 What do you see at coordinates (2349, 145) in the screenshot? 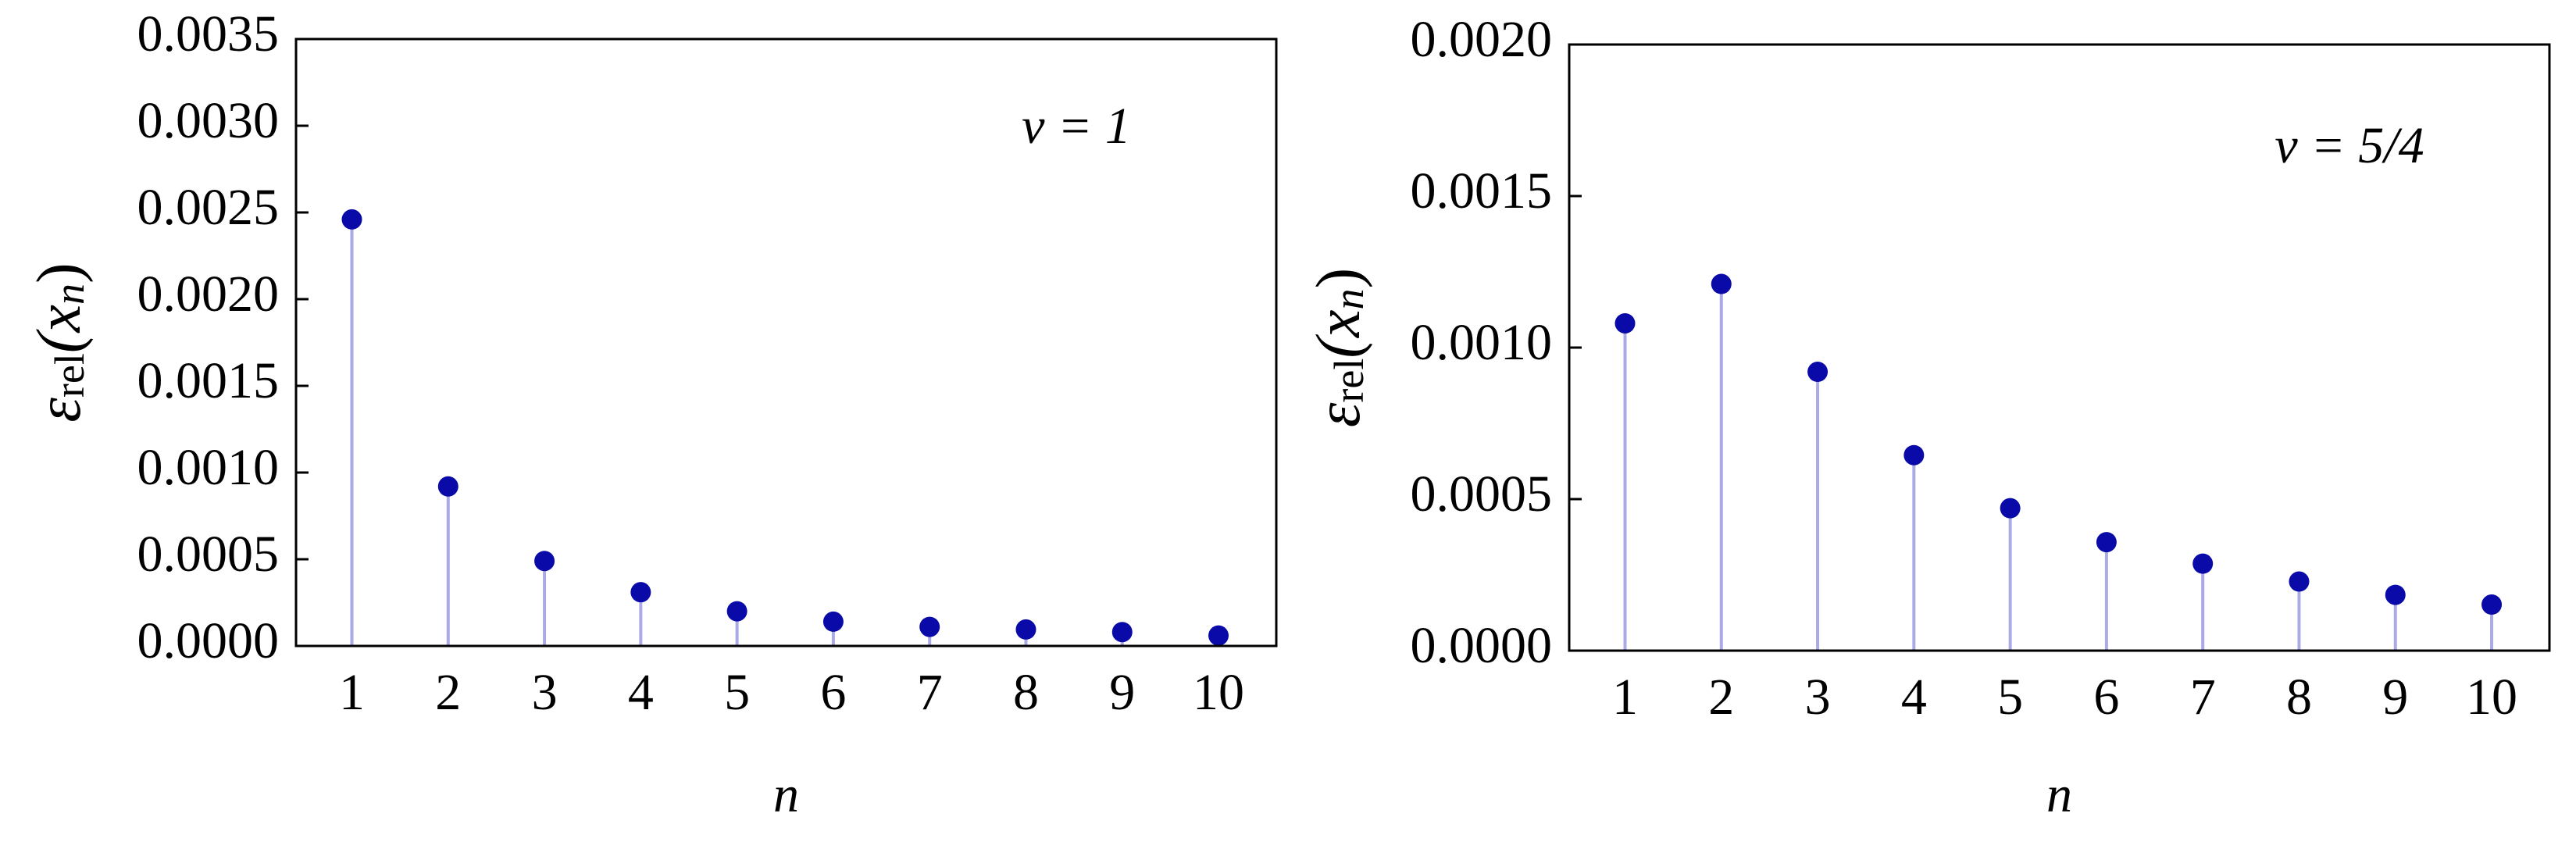
I see `annotation: ν = 5/4` at bounding box center [2349, 145].